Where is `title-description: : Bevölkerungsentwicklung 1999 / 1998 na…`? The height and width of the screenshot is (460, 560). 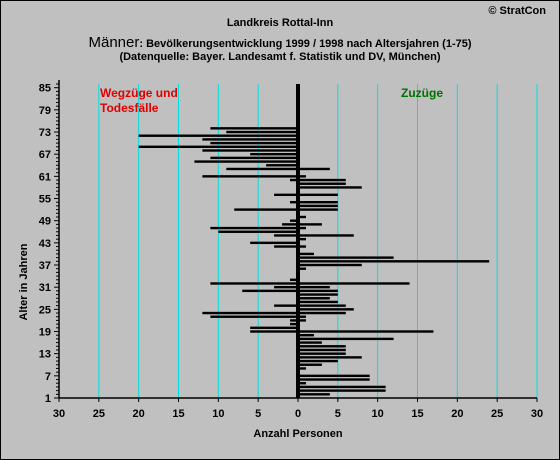 title-description: : Bevölkerungsentwicklung 1999 / 1998 na… is located at coordinates (305, 44).